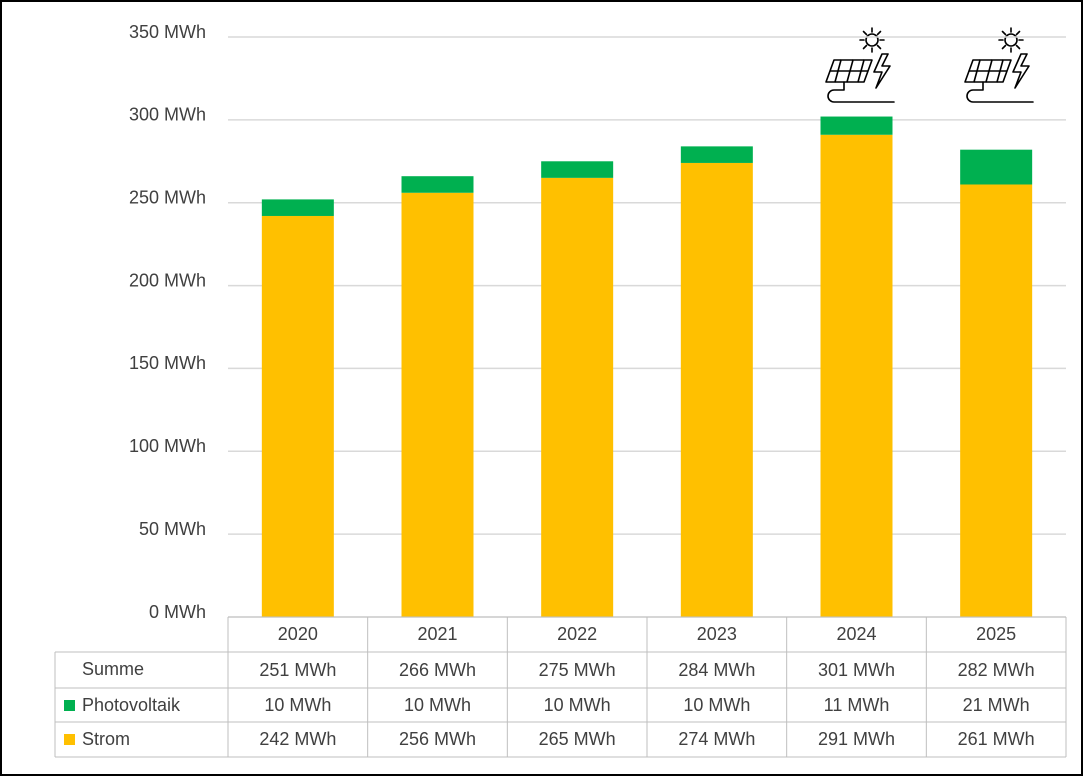 The height and width of the screenshot is (776, 1083). What do you see at coordinates (577, 670) in the screenshot?
I see `total-cell: 275 MWh` at bounding box center [577, 670].